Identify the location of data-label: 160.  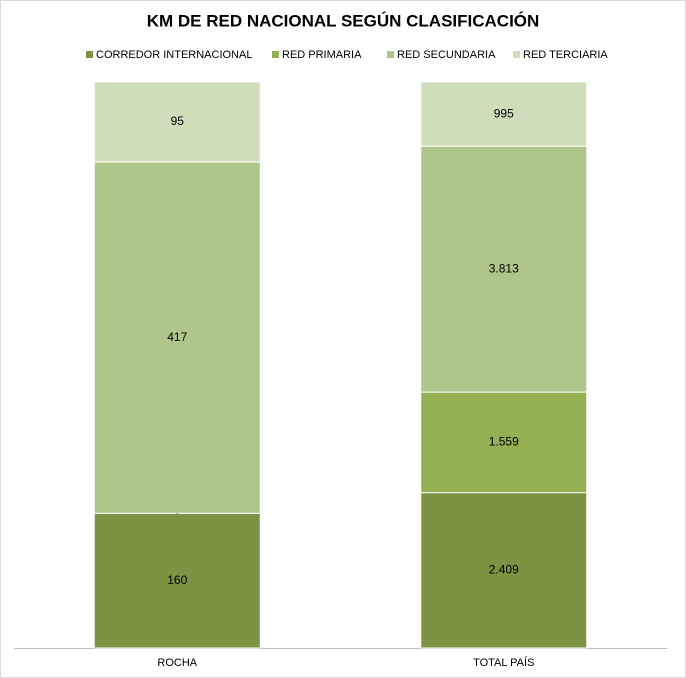
(177, 580).